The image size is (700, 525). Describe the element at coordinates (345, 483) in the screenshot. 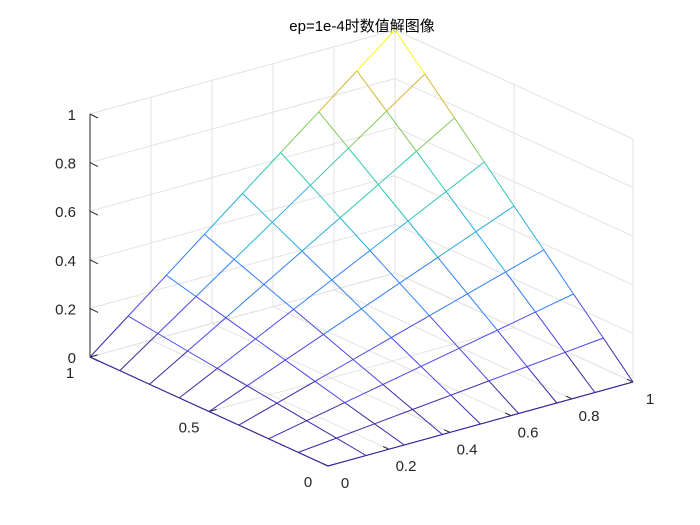

I see `x-tick-label: 0` at that location.